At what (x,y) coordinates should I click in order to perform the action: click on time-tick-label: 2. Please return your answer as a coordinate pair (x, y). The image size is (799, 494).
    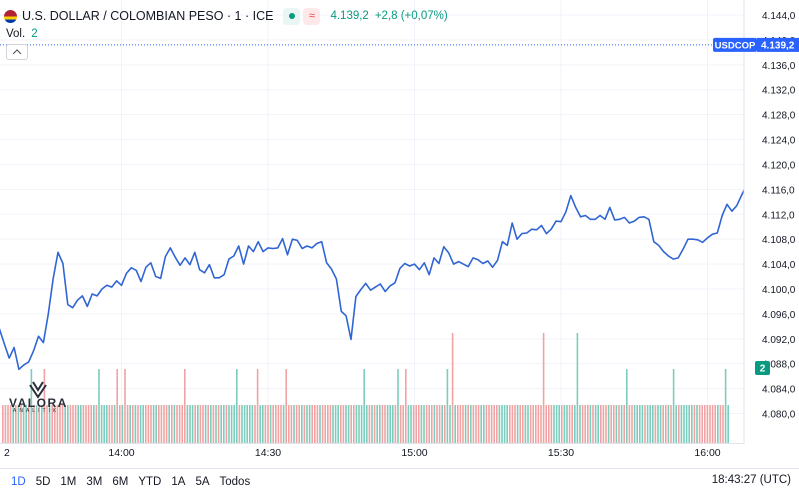
    Looking at the image, I should click on (7, 453).